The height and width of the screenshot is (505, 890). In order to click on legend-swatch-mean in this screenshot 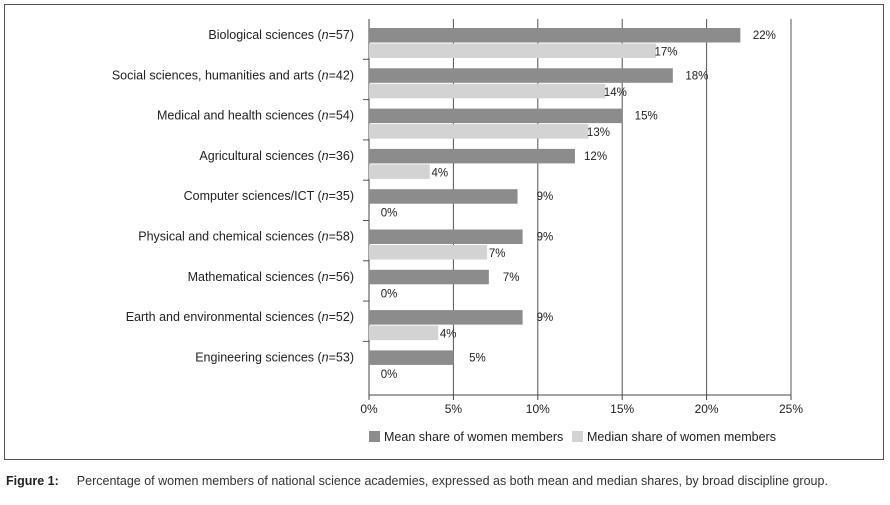, I will do `click(374, 436)`.